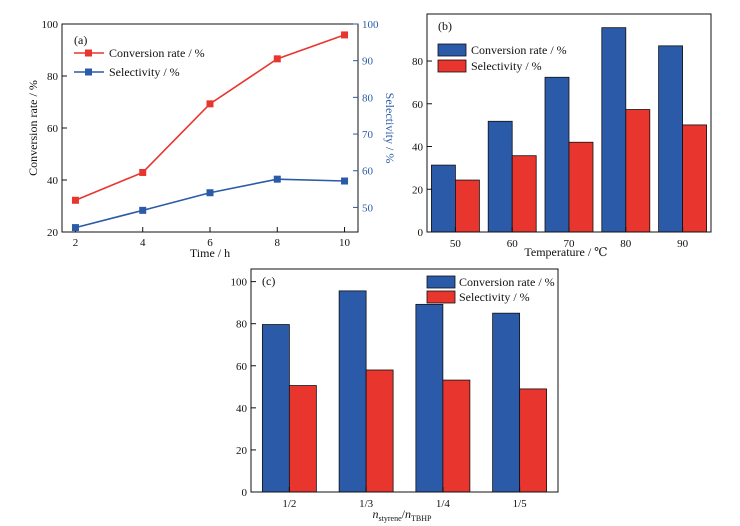 Image resolution: width=740 pixels, height=526 pixels. What do you see at coordinates (391, 518) in the screenshot?
I see `panel-c-x-axis-title-sub1: styrene` at bounding box center [391, 518].